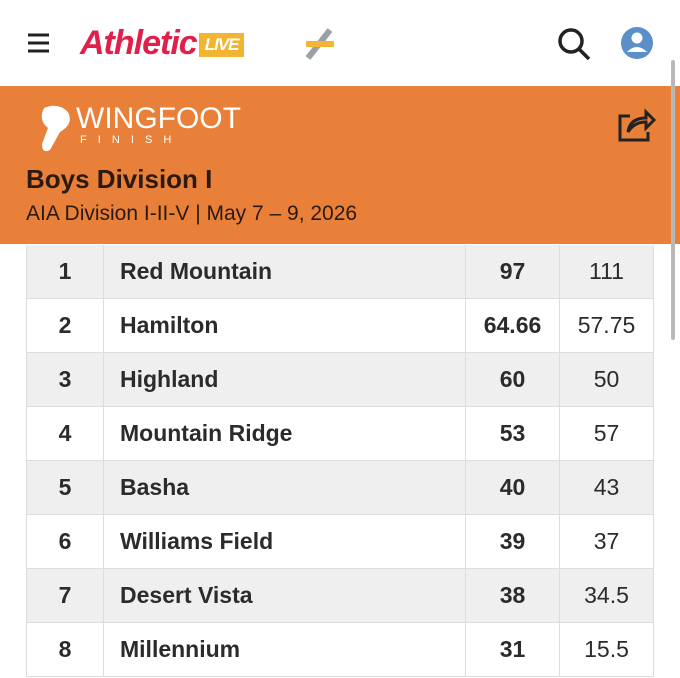  I want to click on team-cell: Red Mountain, so click(285, 271).